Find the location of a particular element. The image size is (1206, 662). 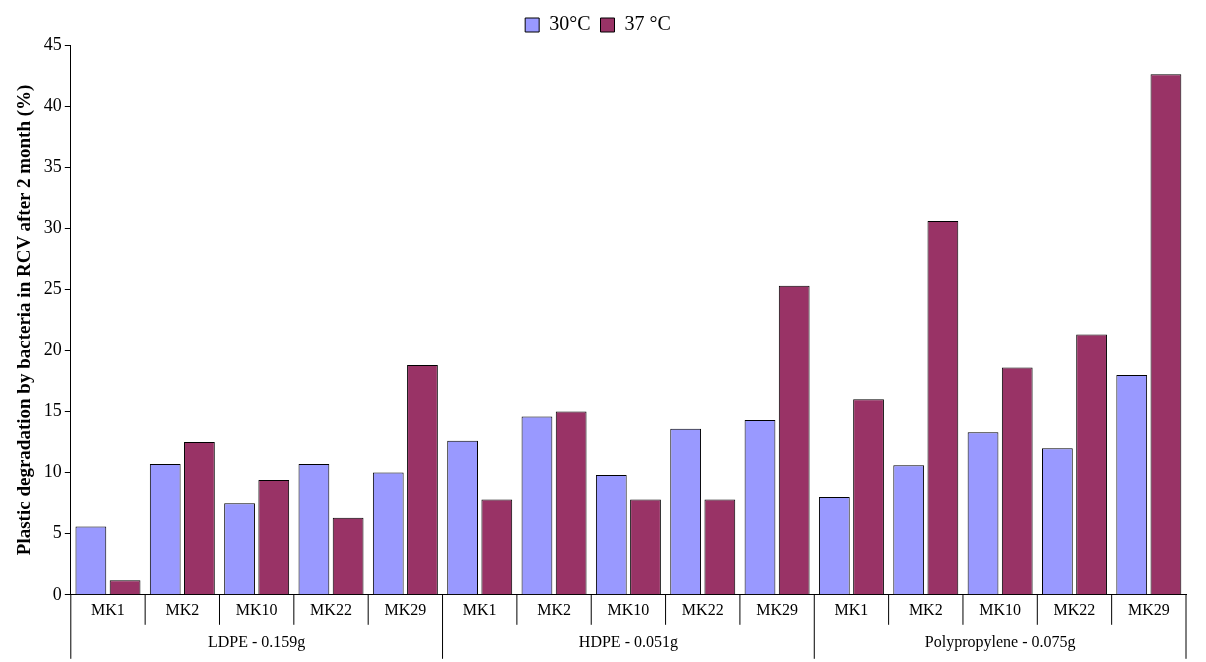

y-tick-label: 25 is located at coordinates (52, 288).